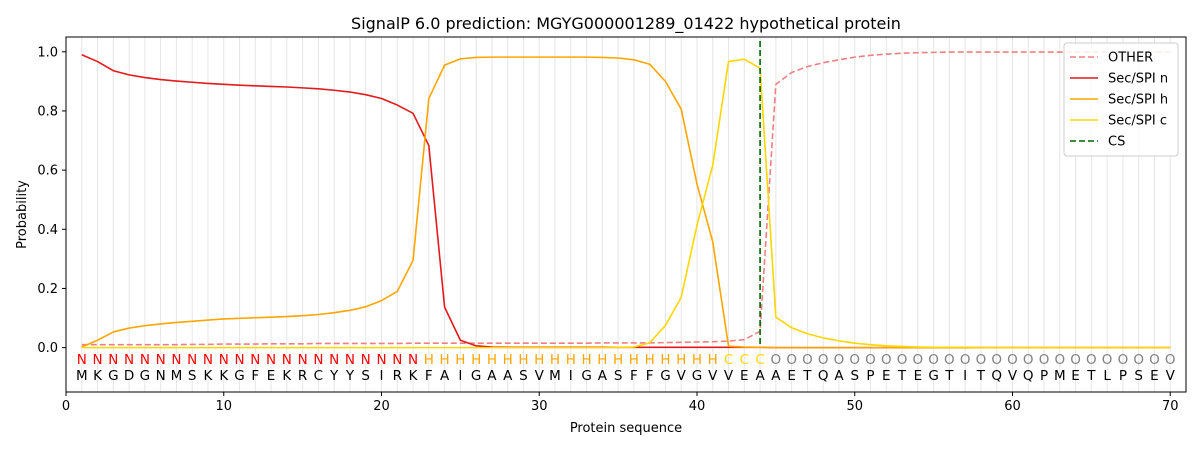 Image resolution: width=1200 pixels, height=450 pixels. What do you see at coordinates (1170, 406) in the screenshot?
I see `x-tick-label: 70` at bounding box center [1170, 406].